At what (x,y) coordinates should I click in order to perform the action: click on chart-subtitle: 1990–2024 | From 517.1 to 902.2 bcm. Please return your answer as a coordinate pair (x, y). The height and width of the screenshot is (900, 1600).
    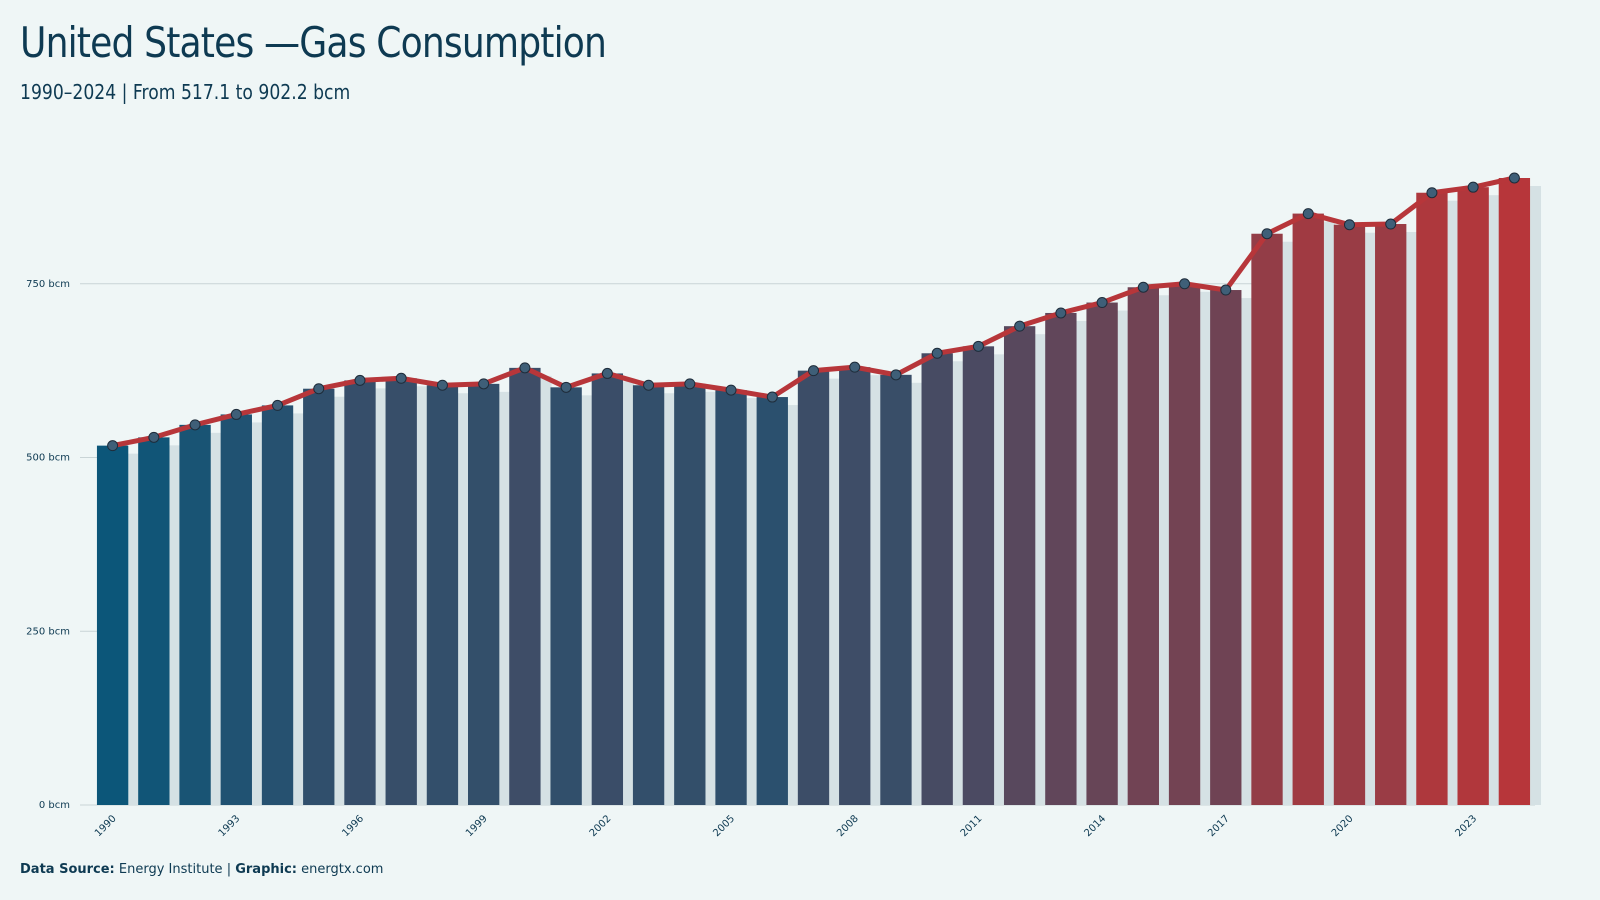
    Looking at the image, I should click on (185, 92).